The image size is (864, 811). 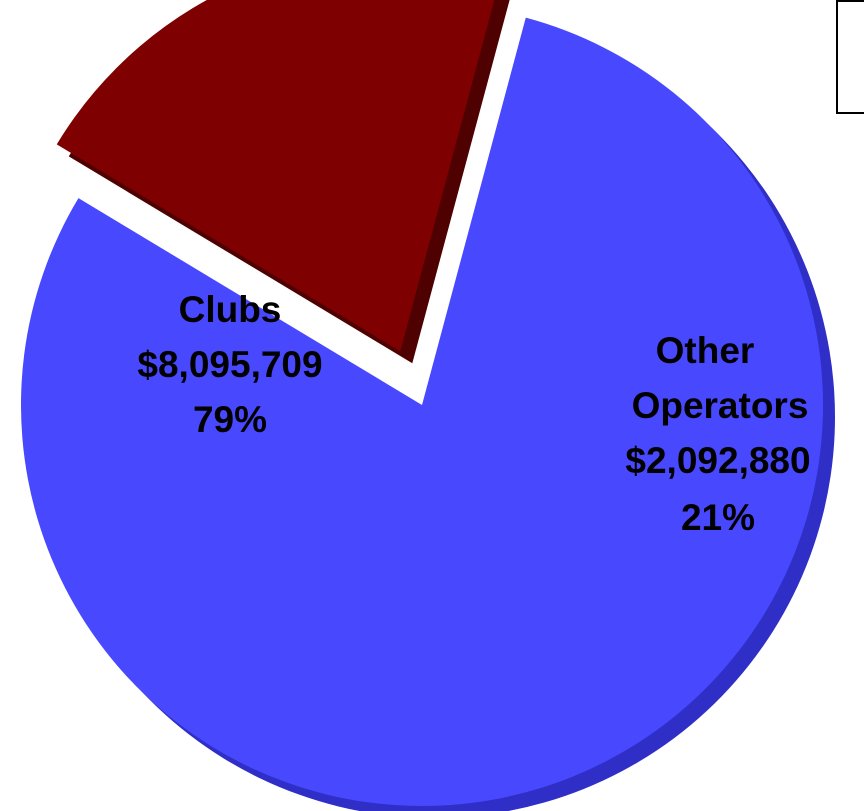 What do you see at coordinates (718, 517) in the screenshot?
I see `other-operators-percent-label: 21%` at bounding box center [718, 517].